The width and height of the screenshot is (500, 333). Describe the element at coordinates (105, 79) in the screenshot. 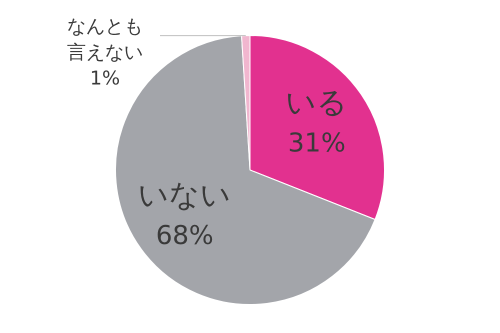

I see `data-label: 1%` at that location.